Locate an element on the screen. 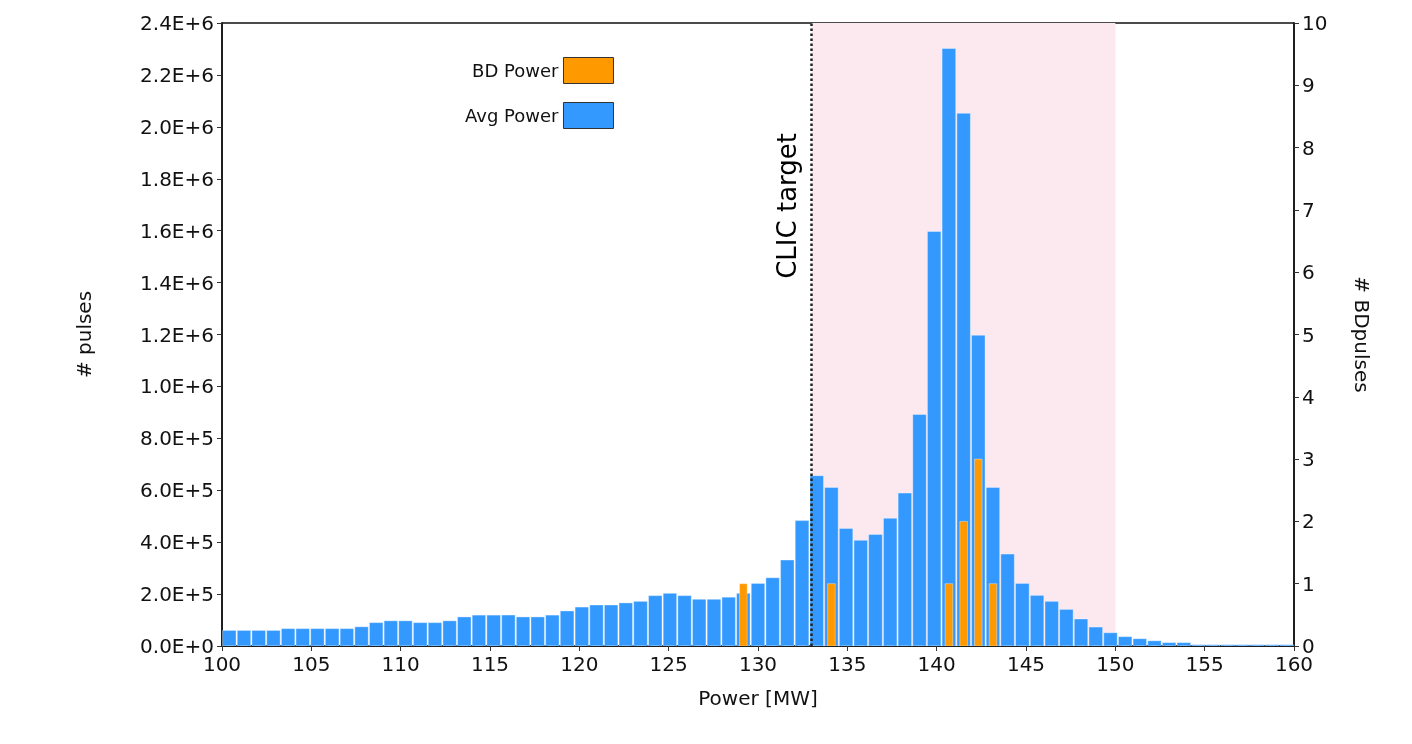  x-tick-label: 125 is located at coordinates (668, 664).